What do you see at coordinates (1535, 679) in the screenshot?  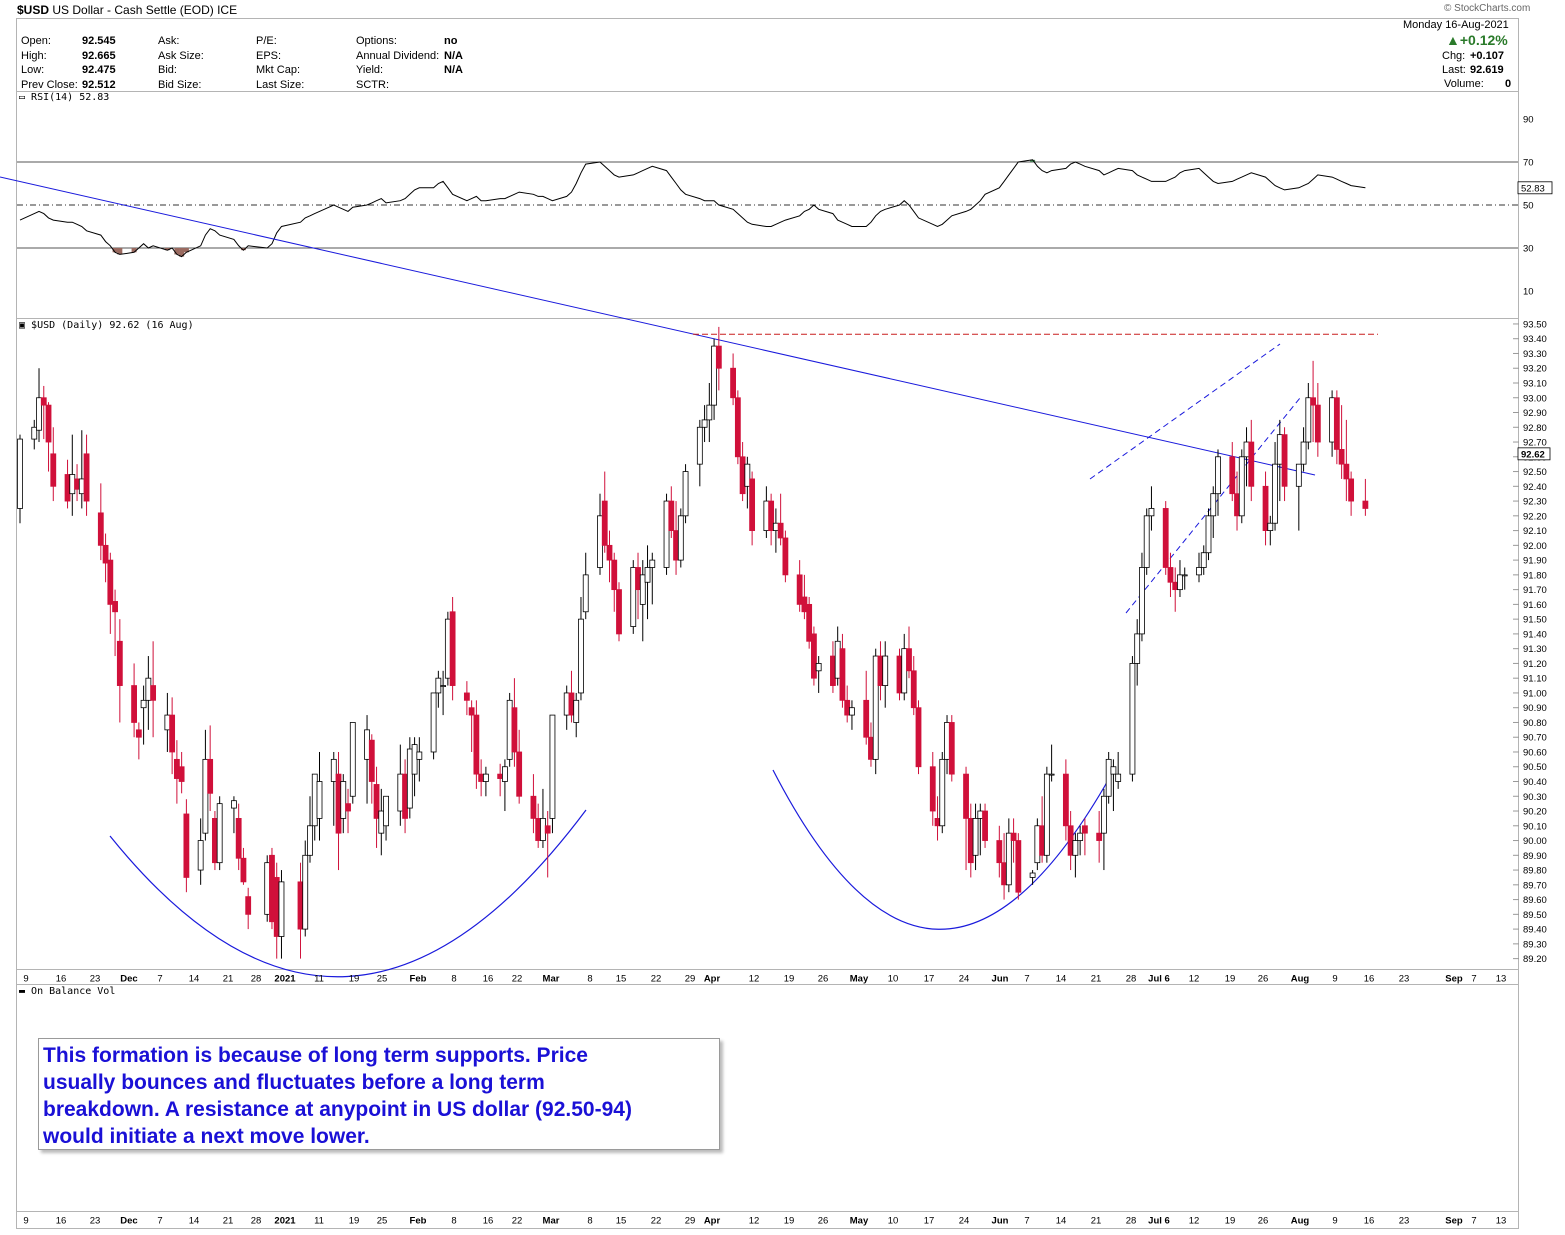 I see `price-tick-label: 91.10` at bounding box center [1535, 679].